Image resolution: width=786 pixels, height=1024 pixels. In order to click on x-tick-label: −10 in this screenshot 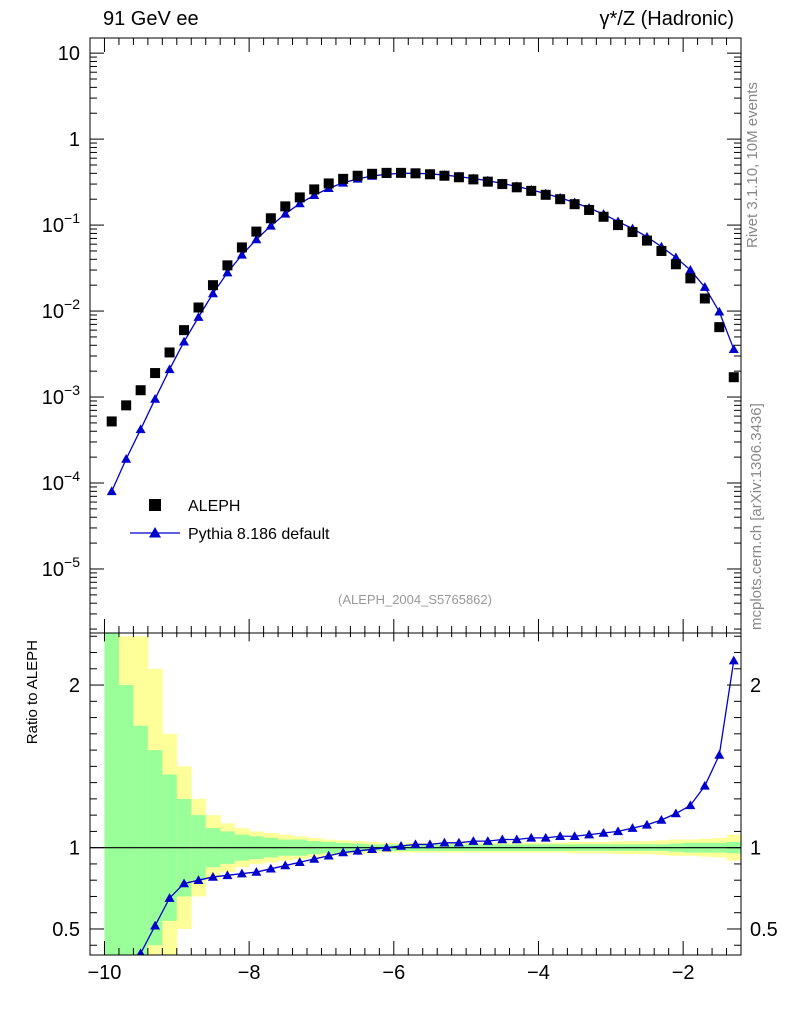, I will do `click(104, 973)`.